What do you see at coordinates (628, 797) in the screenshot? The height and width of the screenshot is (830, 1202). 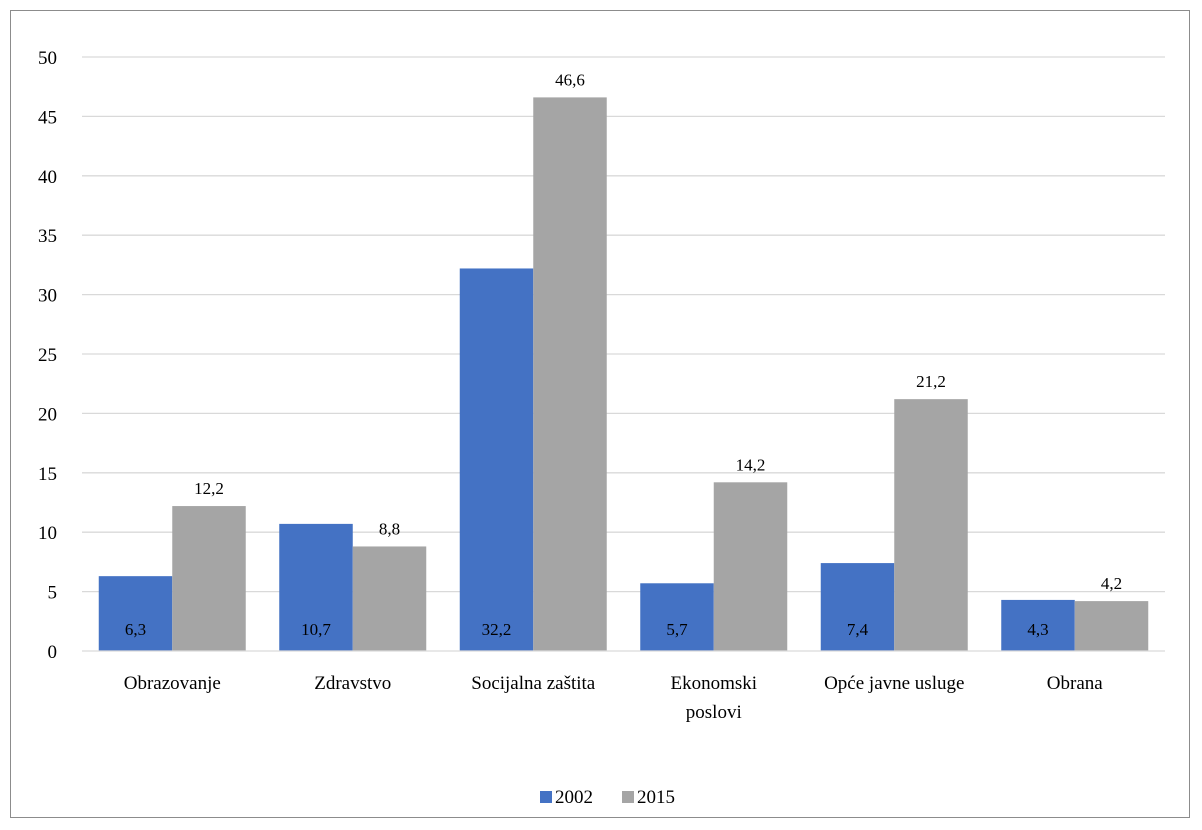 I see `legend-swatch-2015` at bounding box center [628, 797].